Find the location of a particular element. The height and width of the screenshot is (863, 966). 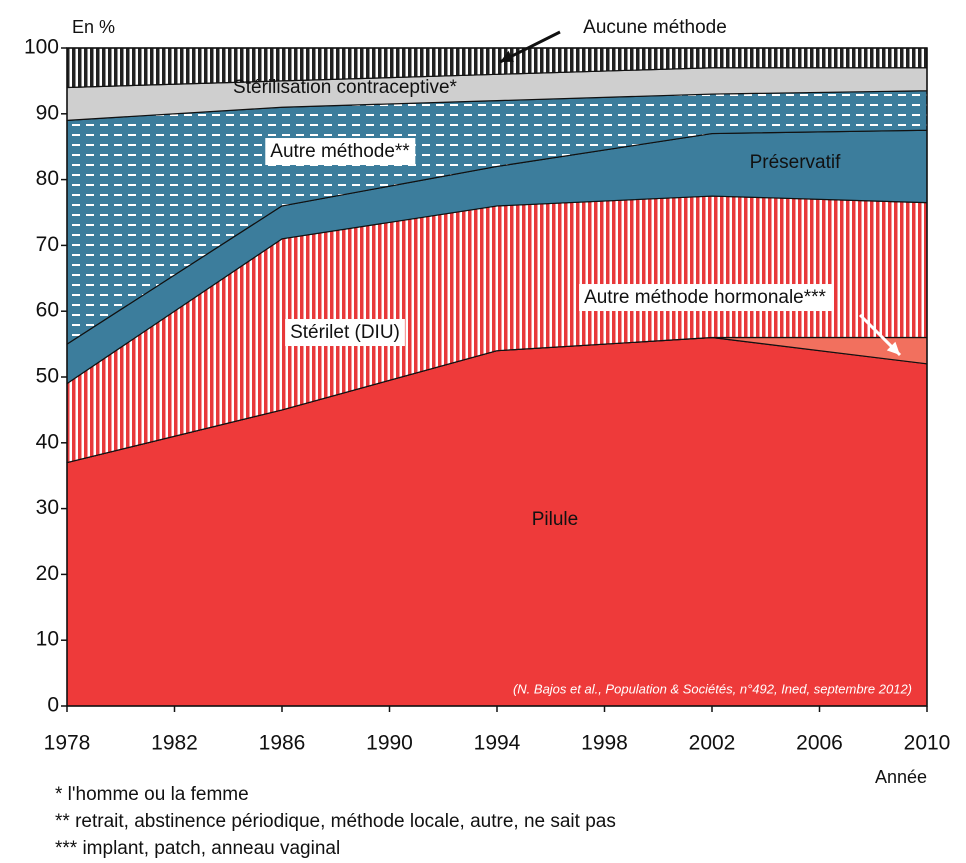

x-tick-label: 1990 is located at coordinates (389, 743).